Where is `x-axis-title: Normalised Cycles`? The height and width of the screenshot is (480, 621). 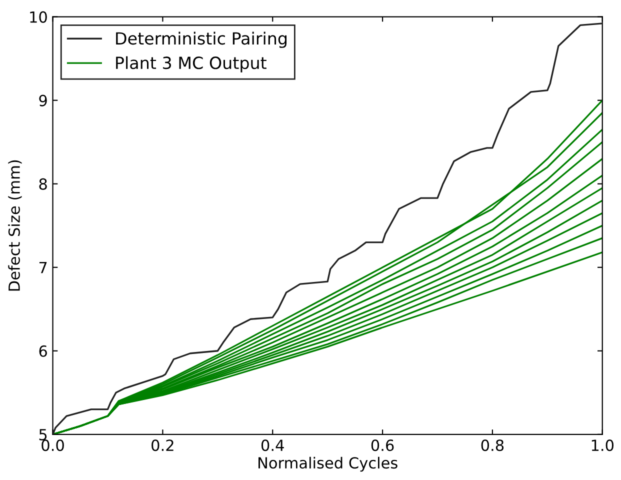
x-axis-title: Normalised Cycles is located at coordinates (328, 464).